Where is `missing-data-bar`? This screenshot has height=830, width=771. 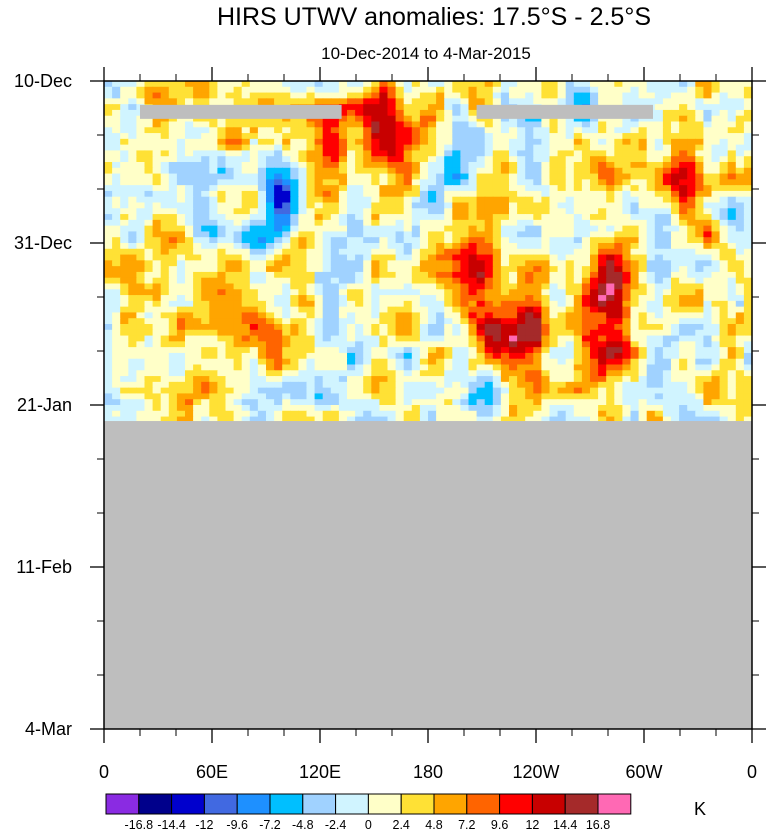 missing-data-bar is located at coordinates (564, 111).